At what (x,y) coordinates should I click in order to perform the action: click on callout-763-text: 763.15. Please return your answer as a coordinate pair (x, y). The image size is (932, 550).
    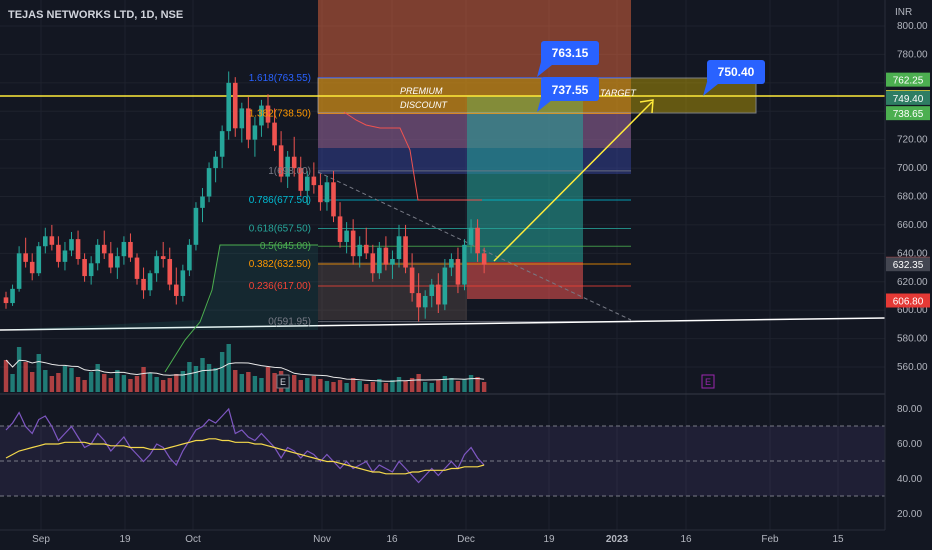
    Looking at the image, I should click on (570, 53).